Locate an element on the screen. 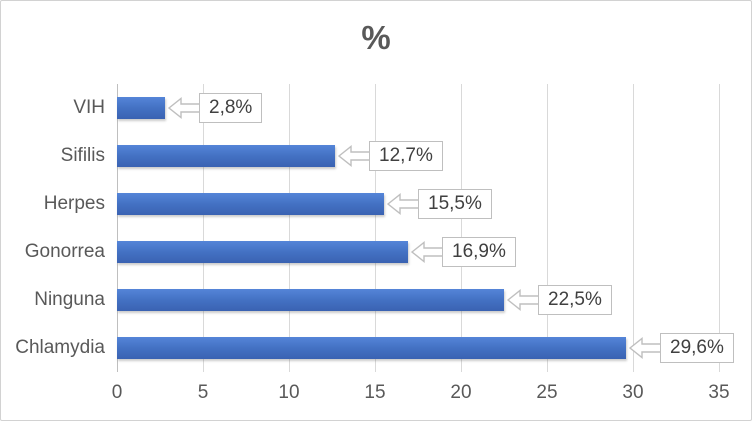 The height and width of the screenshot is (421, 752). bar-gonorrea is located at coordinates (262, 252).